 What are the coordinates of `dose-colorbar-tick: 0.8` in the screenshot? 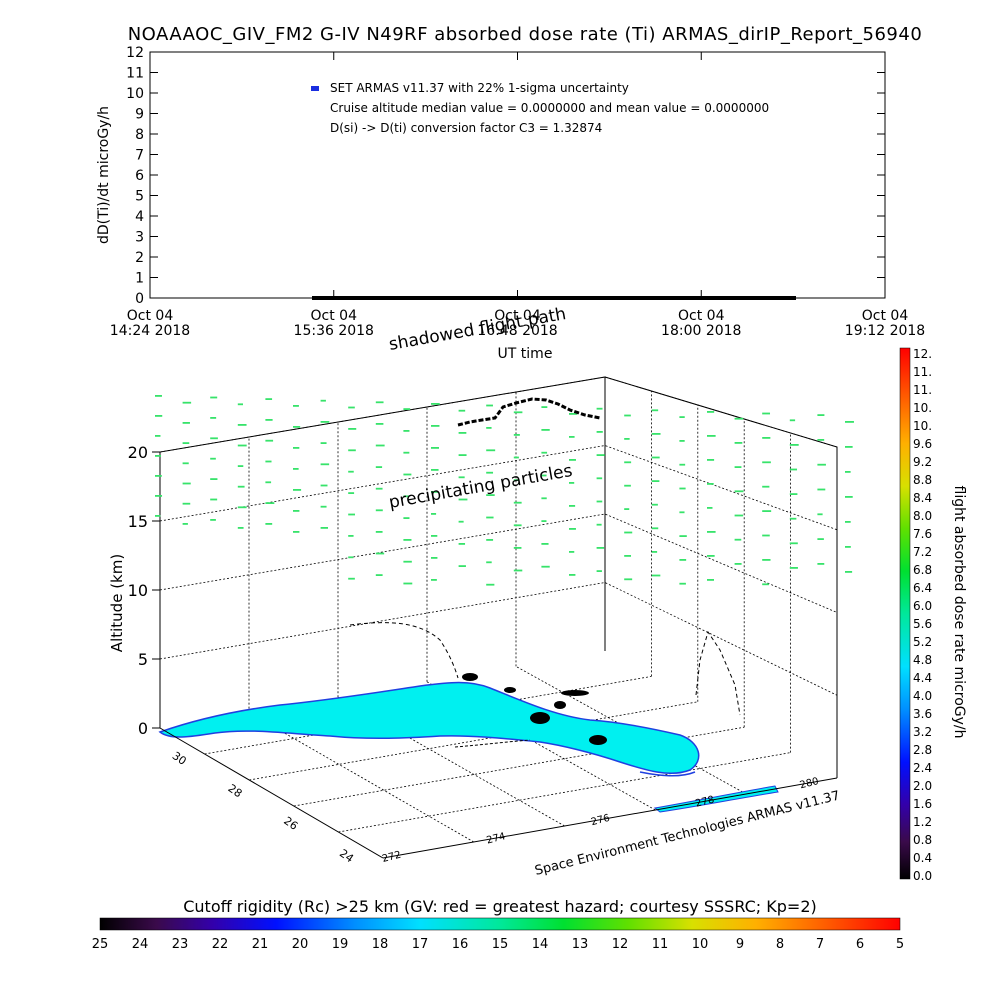 It's located at (922, 840).